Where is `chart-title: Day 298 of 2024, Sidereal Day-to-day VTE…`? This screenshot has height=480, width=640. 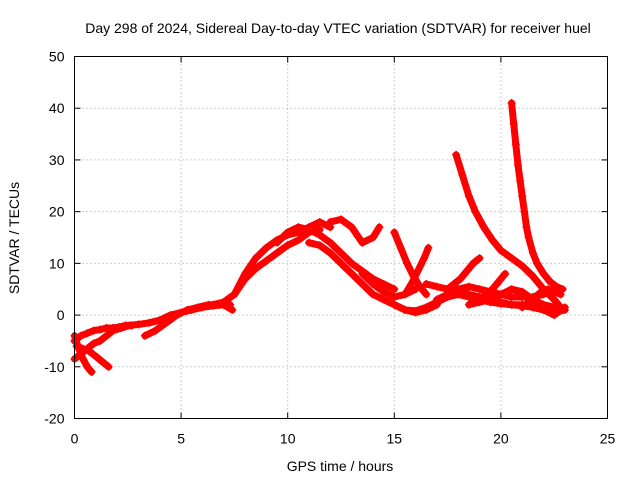 chart-title: Day 298 of 2024, Sidereal Day-to-day VTE… is located at coordinates (338, 28).